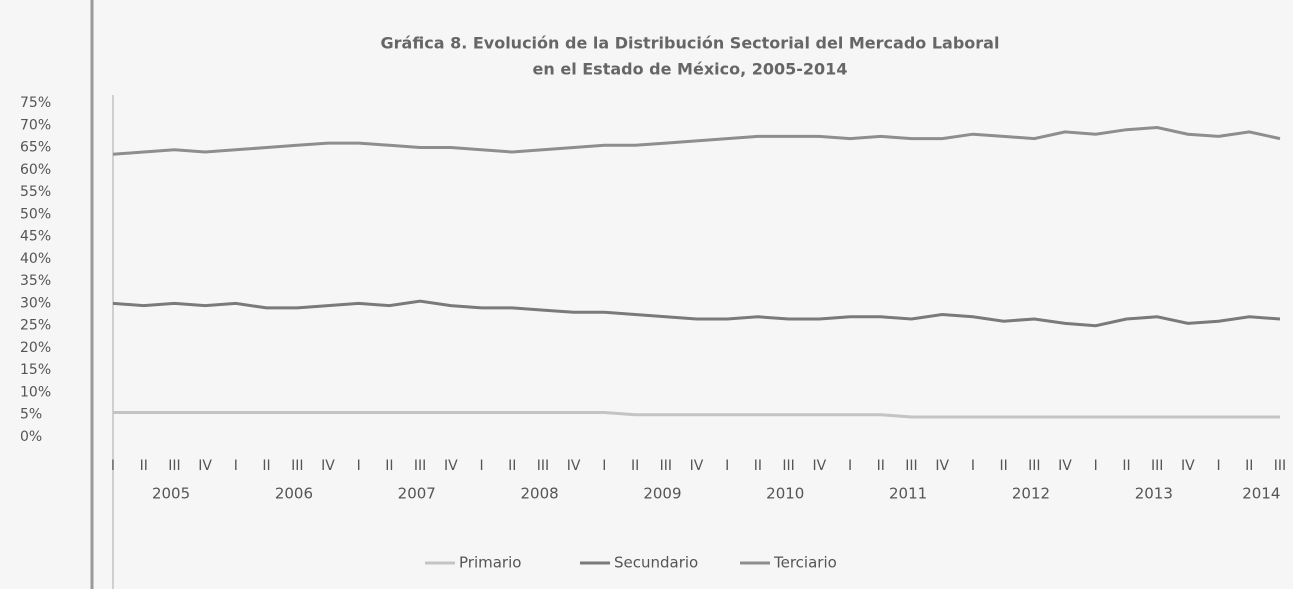  Describe the element at coordinates (908, 494) in the screenshot. I see `x-group-label: 2011` at that location.